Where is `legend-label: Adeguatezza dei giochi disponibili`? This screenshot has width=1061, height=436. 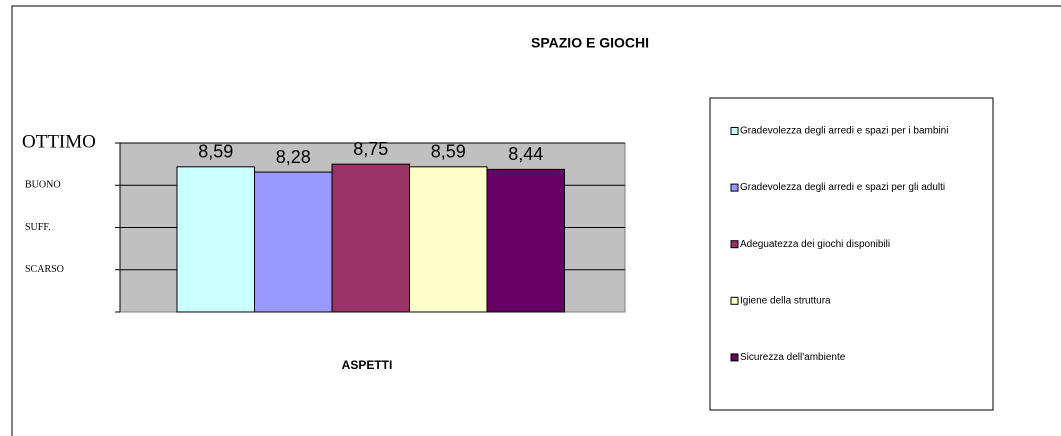
legend-label: Adeguatezza dei giochi disponibili is located at coordinates (815, 244).